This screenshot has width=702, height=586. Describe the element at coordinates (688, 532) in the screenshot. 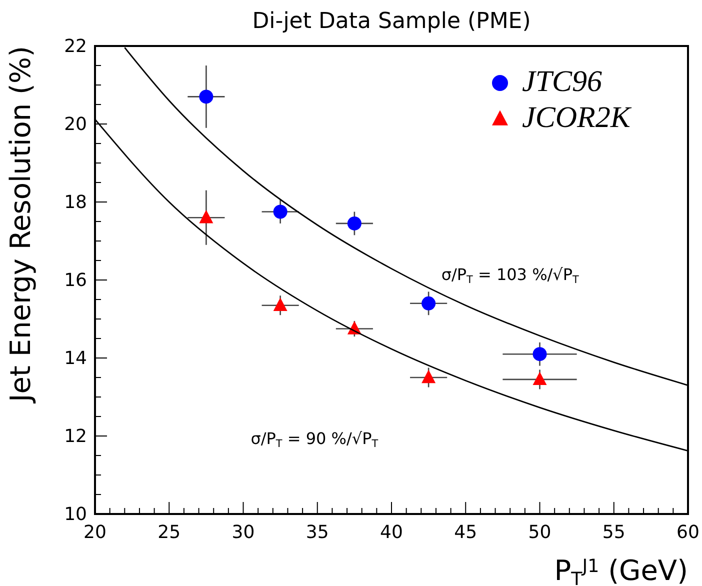

I see `x-tick-label: 60` at that location.